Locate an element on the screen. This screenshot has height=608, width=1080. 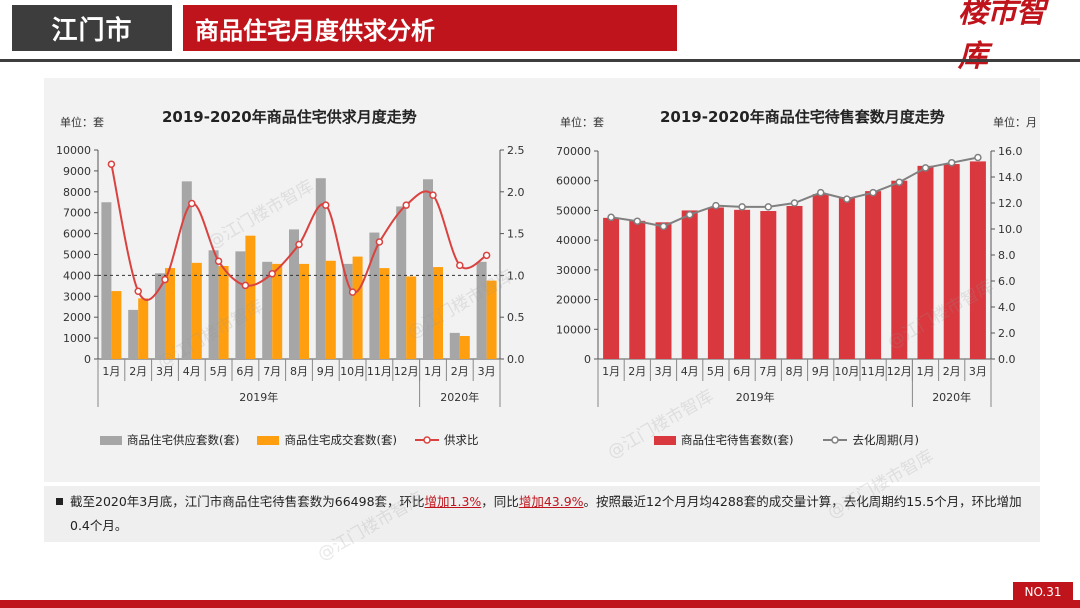
legend-item-supply: 商品住宅供应套数(套) is located at coordinates (169, 440).